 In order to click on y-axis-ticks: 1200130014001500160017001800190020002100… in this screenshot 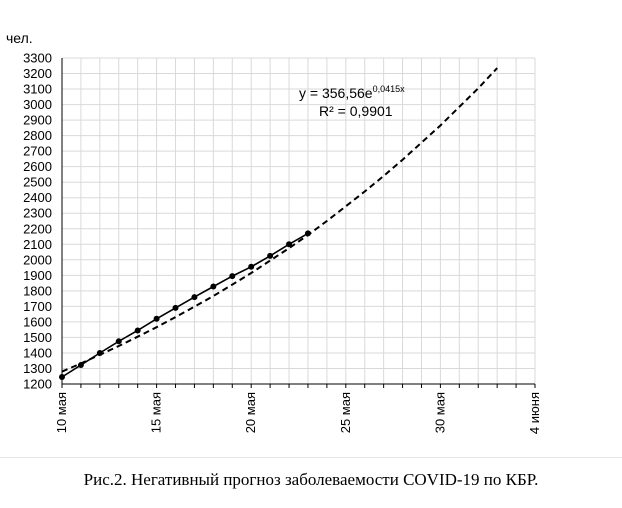, I will do `click(37, 221)`.